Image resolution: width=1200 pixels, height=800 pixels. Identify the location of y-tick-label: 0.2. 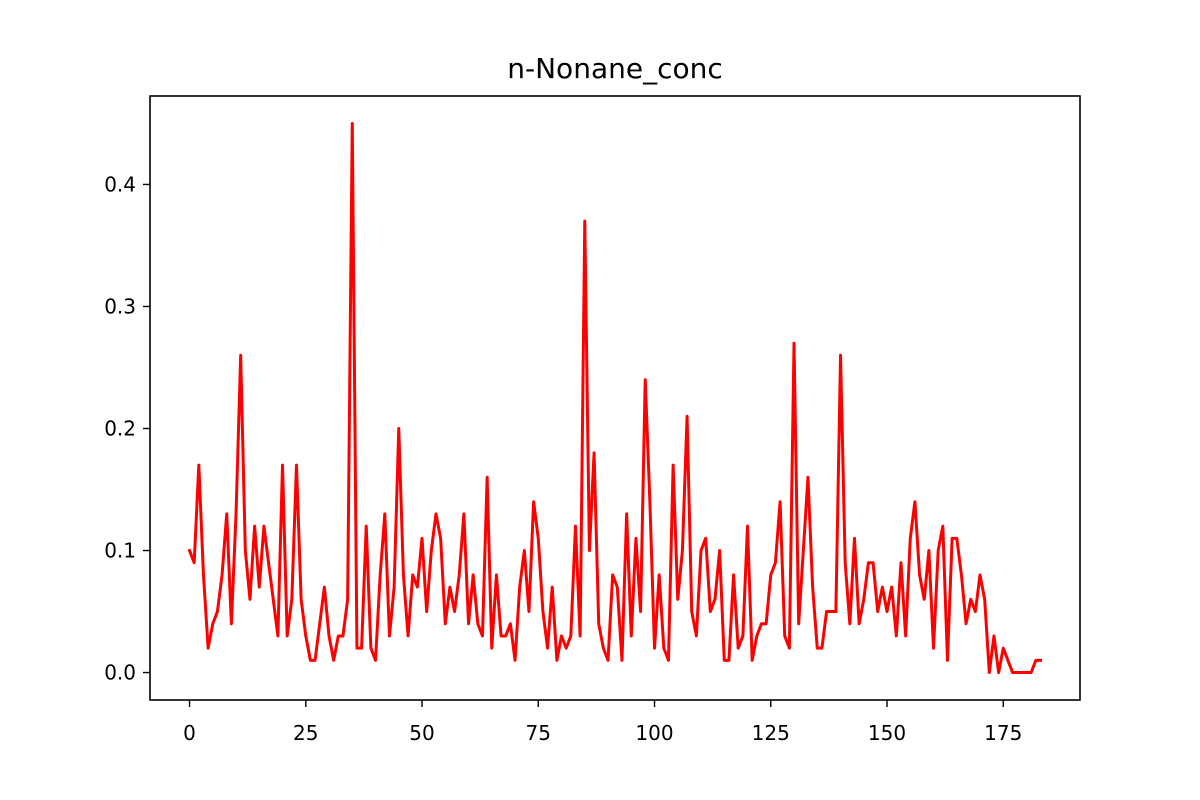
(120, 429).